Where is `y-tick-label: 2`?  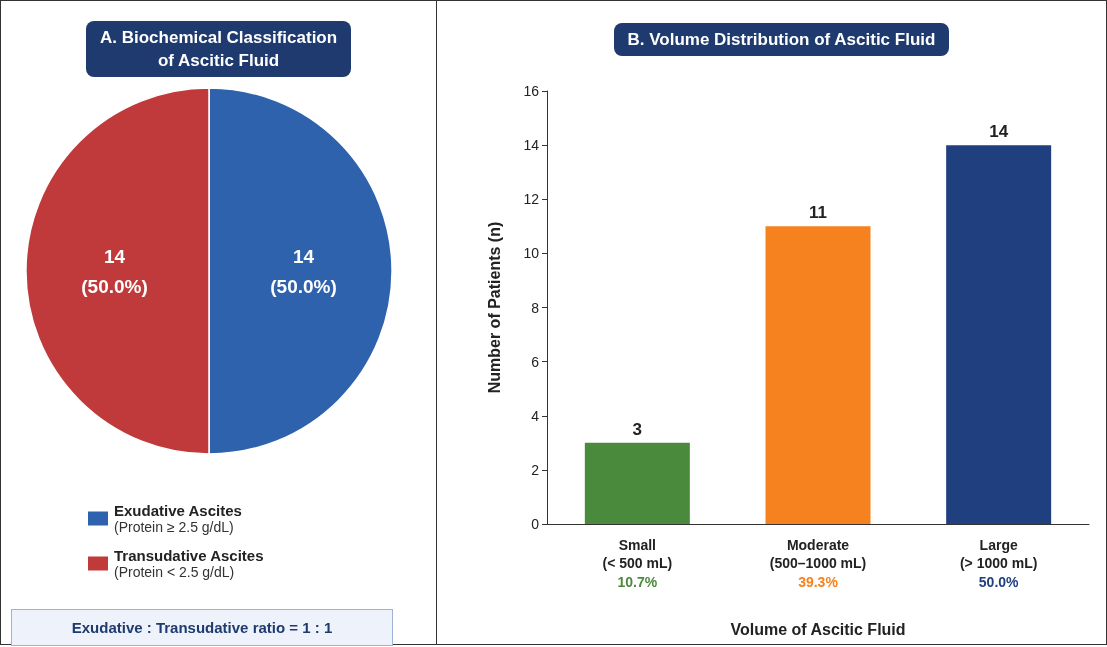
y-tick-label: 2 is located at coordinates (535, 469).